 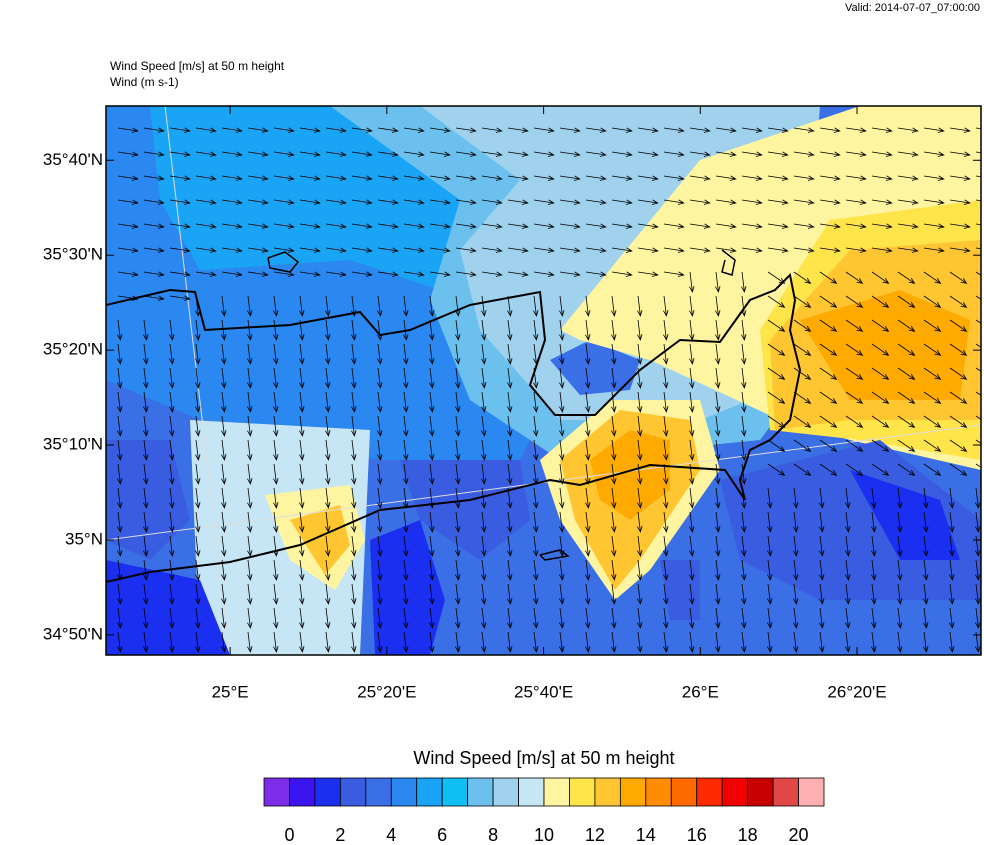 I want to click on colorbar-label: 6, so click(x=442, y=835).